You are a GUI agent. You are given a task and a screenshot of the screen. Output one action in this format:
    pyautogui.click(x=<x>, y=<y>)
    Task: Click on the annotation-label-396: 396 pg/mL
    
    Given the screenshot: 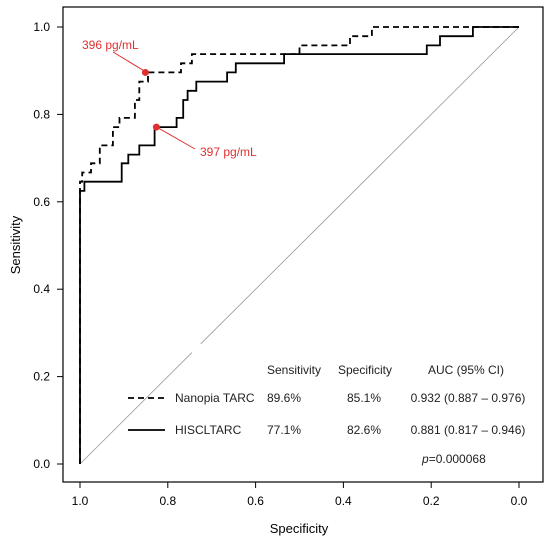 What is the action you would take?
    pyautogui.click(x=110, y=45)
    